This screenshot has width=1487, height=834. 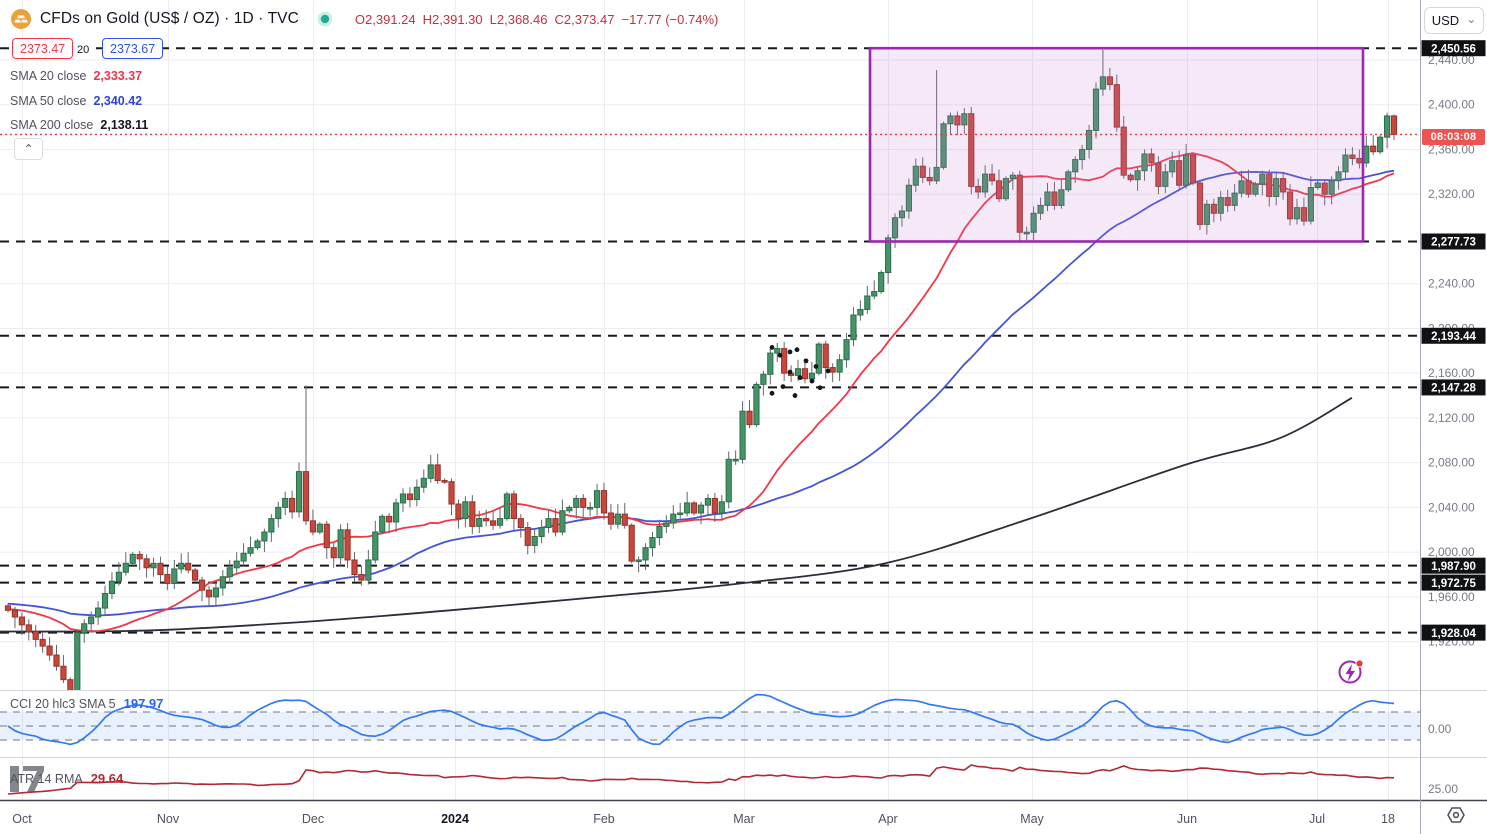 I want to click on time-tick-label: May, so click(x=1032, y=819).